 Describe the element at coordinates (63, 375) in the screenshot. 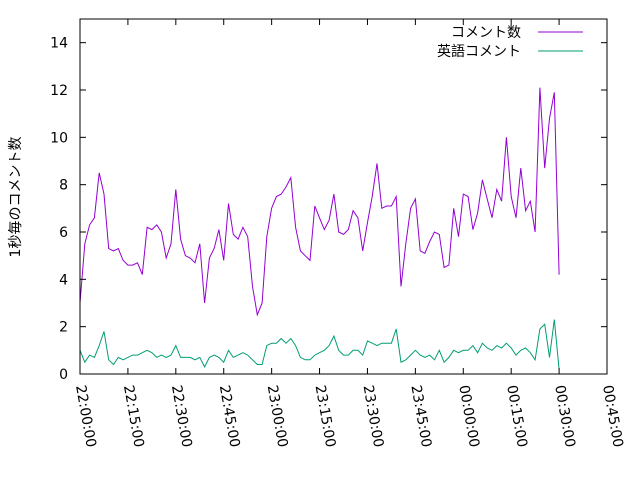

I see `y-tick-label: 0` at that location.